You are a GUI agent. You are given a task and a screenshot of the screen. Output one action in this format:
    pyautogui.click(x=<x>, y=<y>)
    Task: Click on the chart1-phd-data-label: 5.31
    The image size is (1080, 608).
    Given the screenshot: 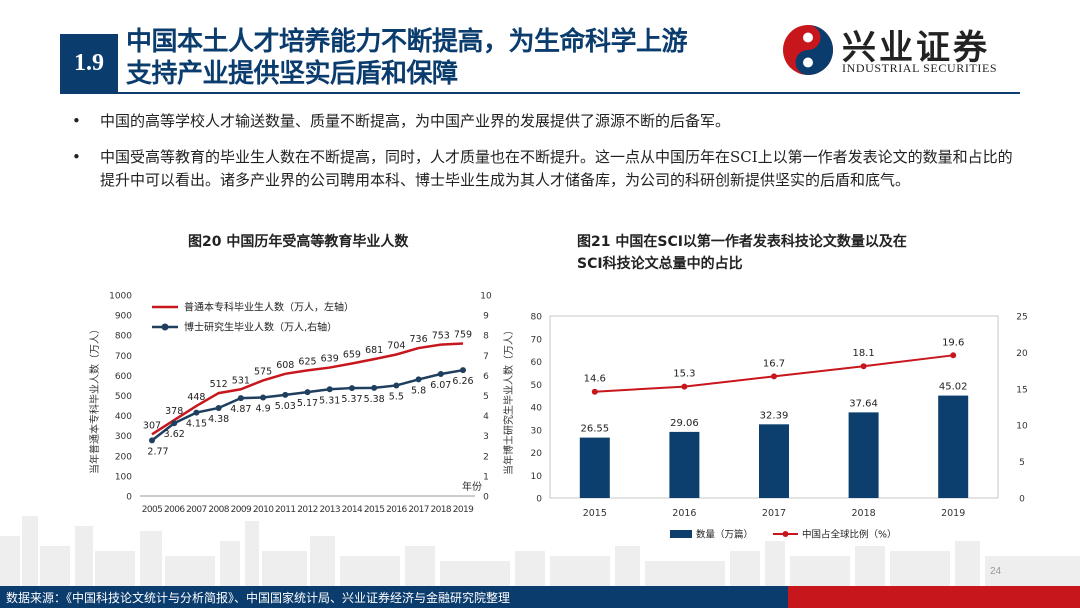 What is the action you would take?
    pyautogui.click(x=329, y=400)
    